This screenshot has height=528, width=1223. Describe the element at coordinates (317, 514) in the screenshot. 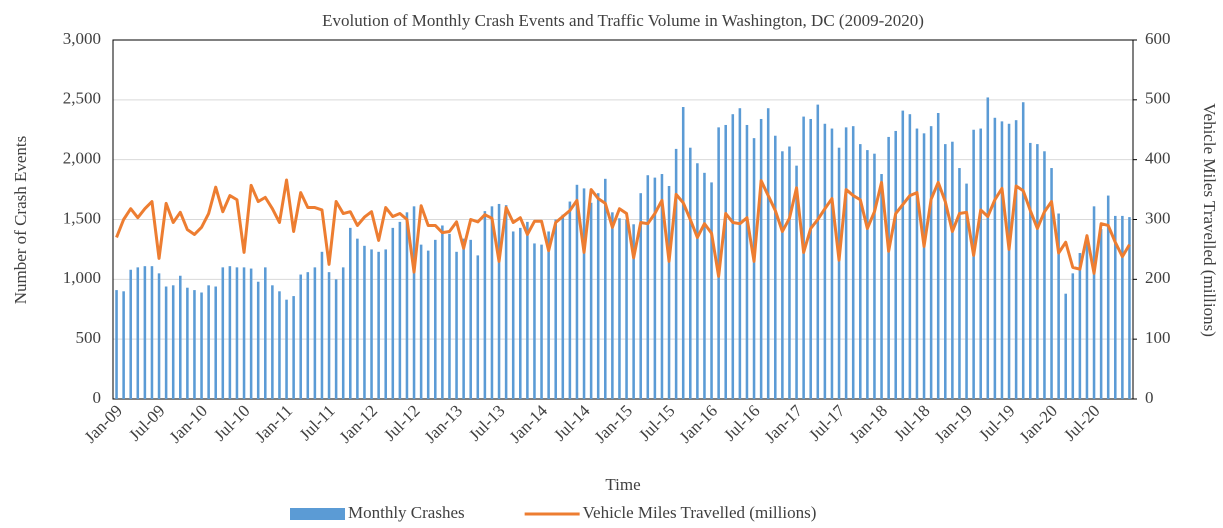

I see `legend-swatch` at that location.